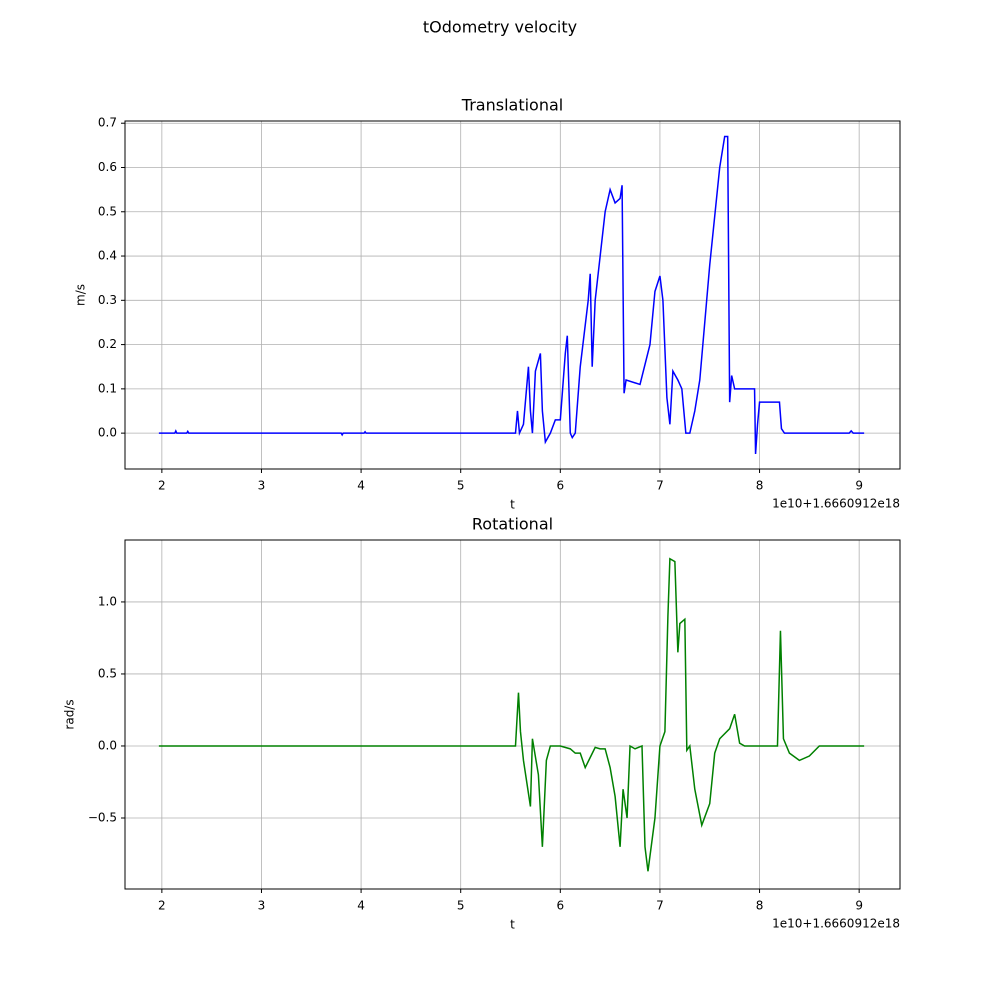 The height and width of the screenshot is (1004, 1000). Describe the element at coordinates (107, 123) in the screenshot. I see `y-tick-label: 0.7` at that location.